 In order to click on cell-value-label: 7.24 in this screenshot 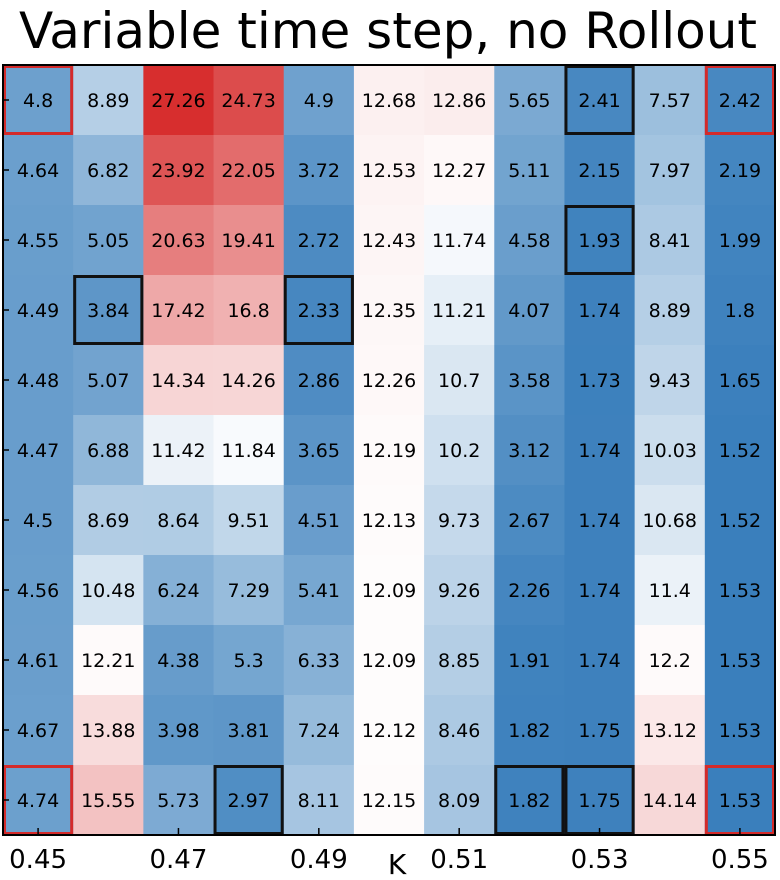, I will do `click(319, 731)`.